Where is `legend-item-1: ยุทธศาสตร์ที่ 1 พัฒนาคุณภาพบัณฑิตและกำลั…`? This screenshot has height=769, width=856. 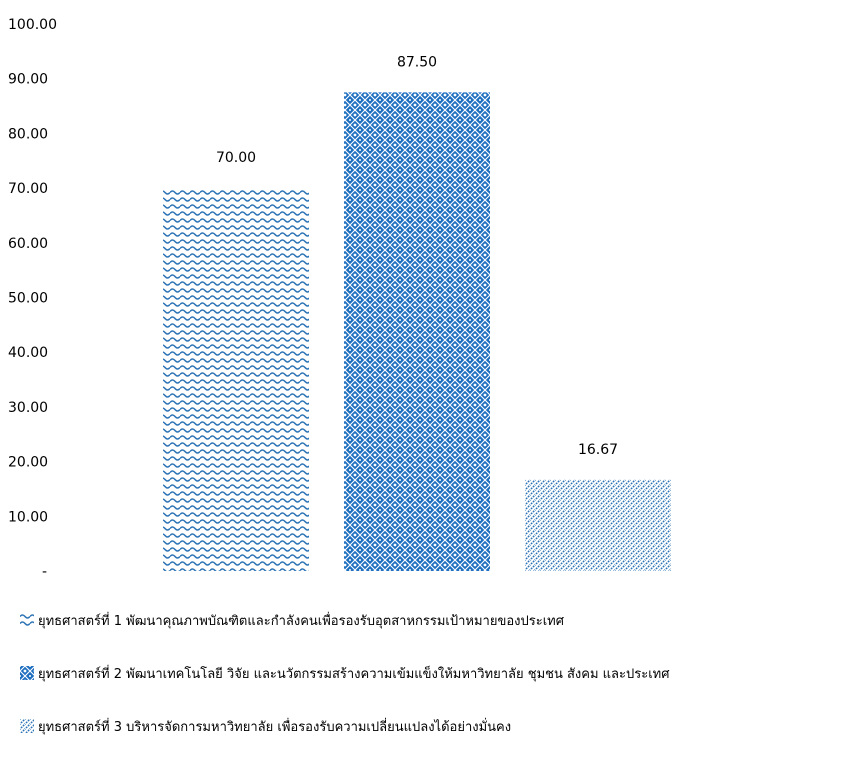 legend-item-1: ยุทธศาสตร์ที่ 1 พัฒนาคุณภาพบัณฑิตและกำลั… is located at coordinates (435, 620).